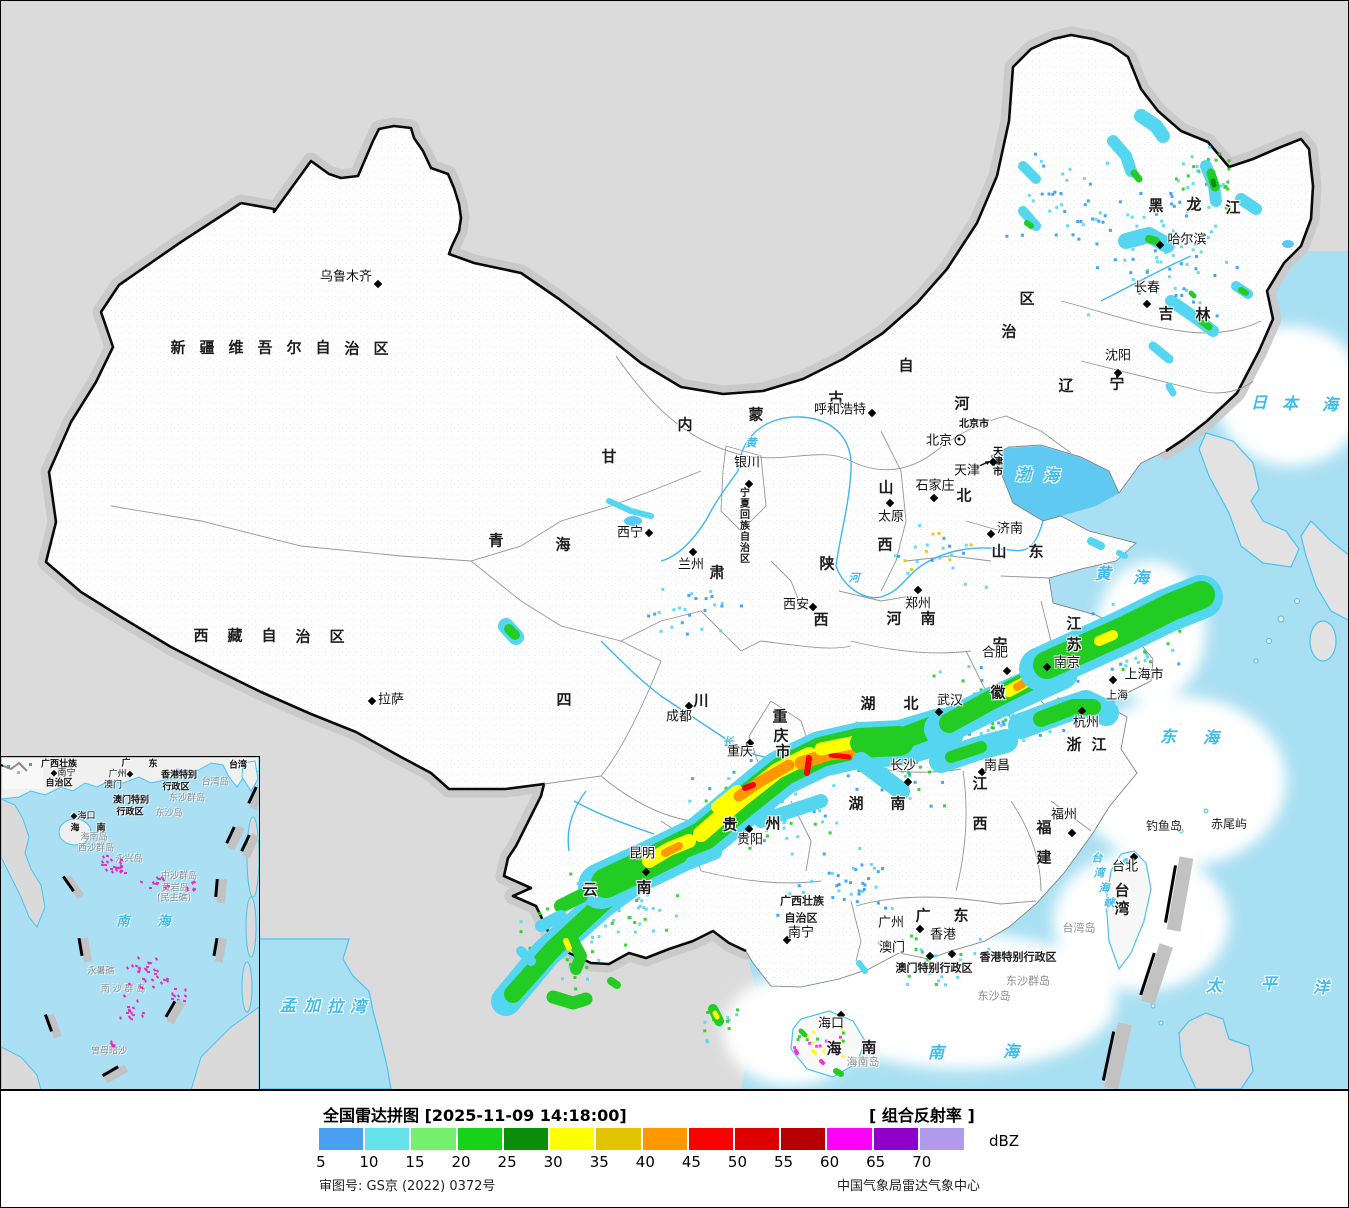 Image resolution: width=1349 pixels, height=1208 pixels. Describe the element at coordinates (599, 1162) in the screenshot. I see `legend-tick-35: 35` at that location.